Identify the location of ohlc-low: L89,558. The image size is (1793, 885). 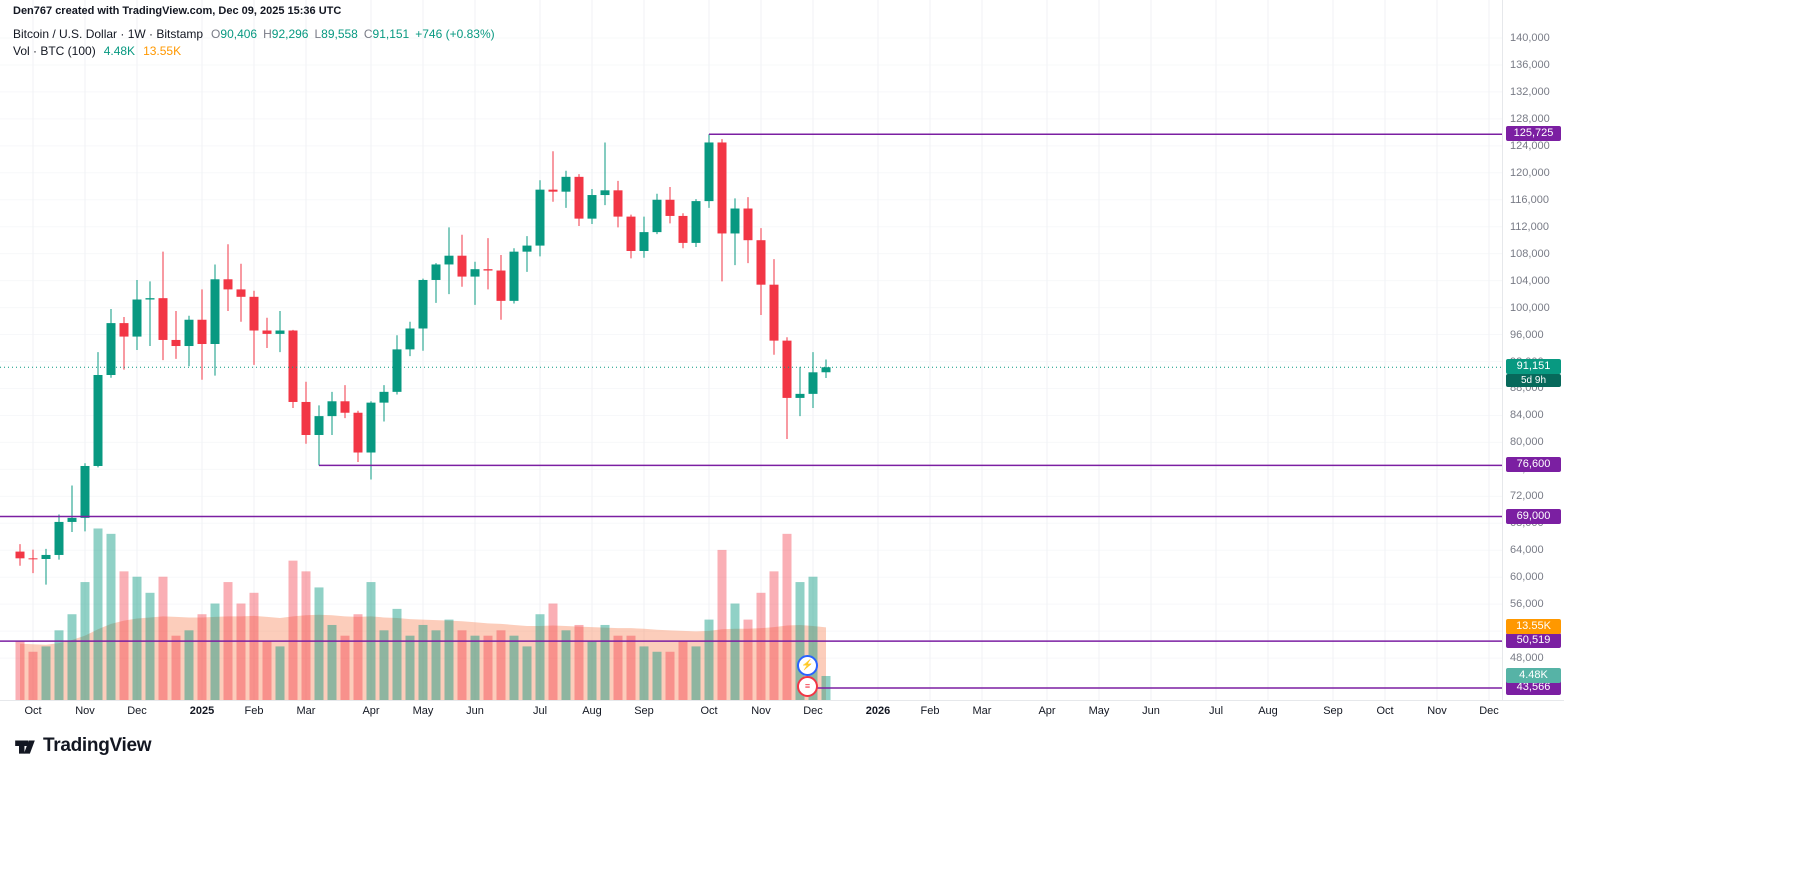
(335, 34).